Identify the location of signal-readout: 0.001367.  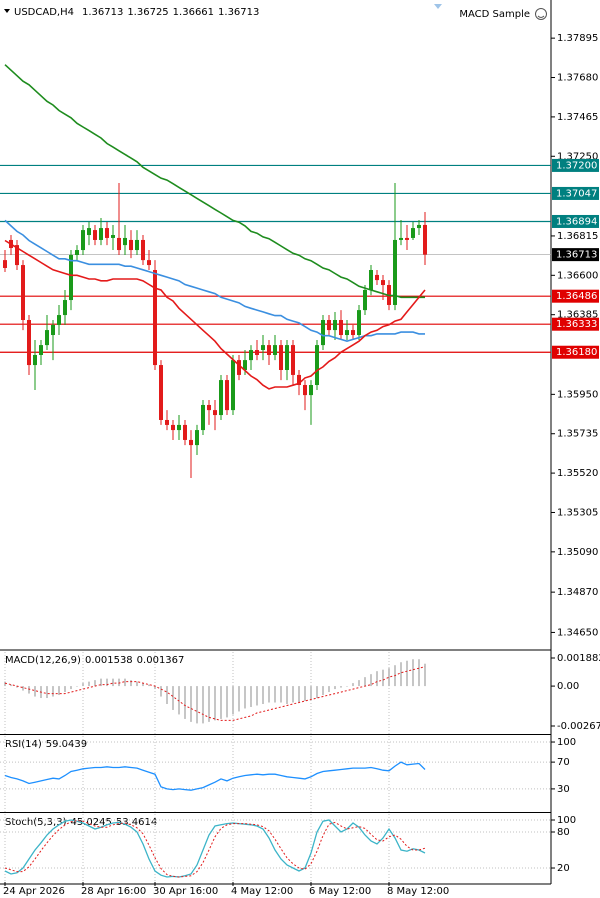
(161, 660).